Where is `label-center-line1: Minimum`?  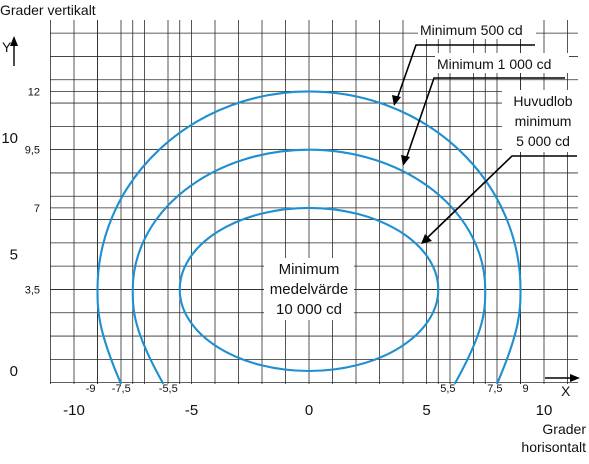 label-center-line1: Minimum is located at coordinates (309, 269).